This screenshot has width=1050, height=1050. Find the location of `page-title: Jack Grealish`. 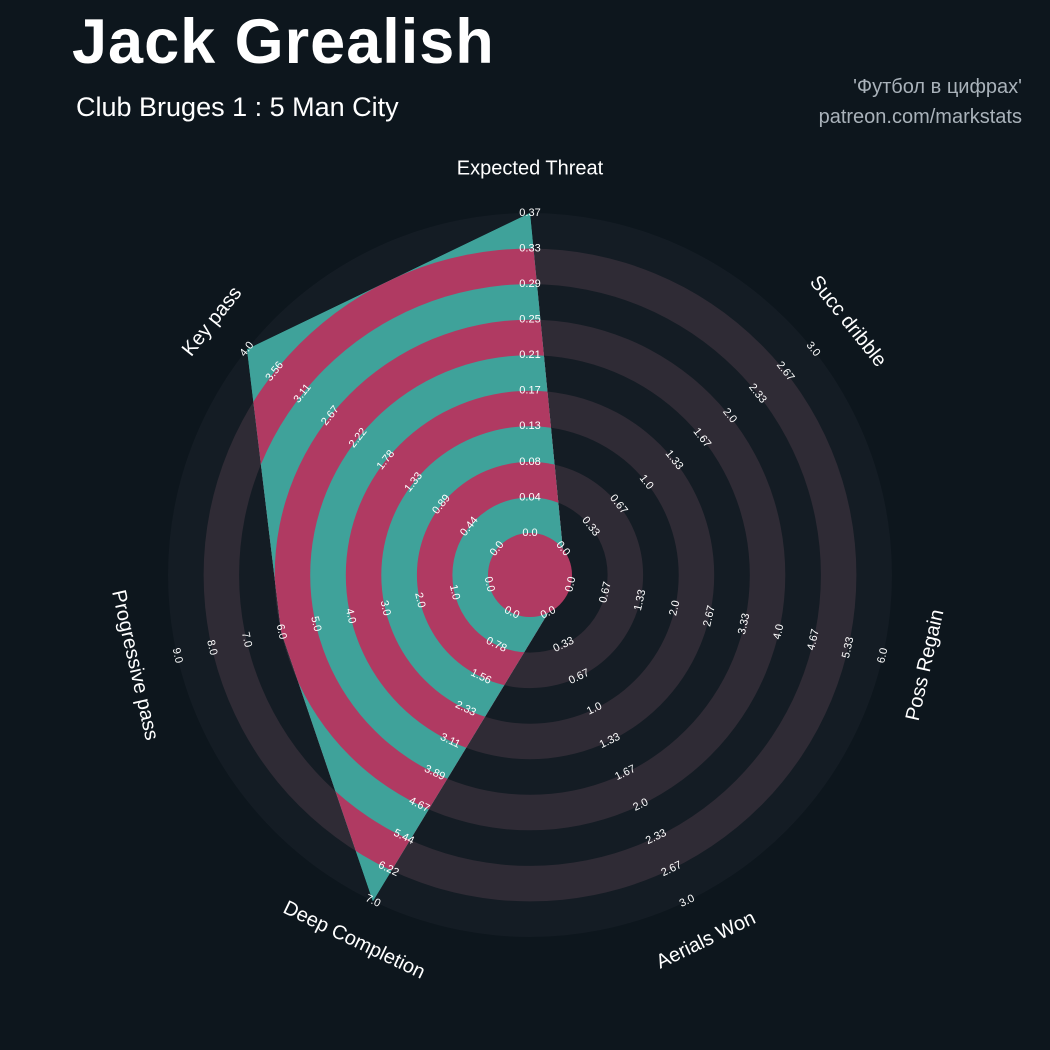

page-title: Jack Grealish is located at coordinates (283, 42).